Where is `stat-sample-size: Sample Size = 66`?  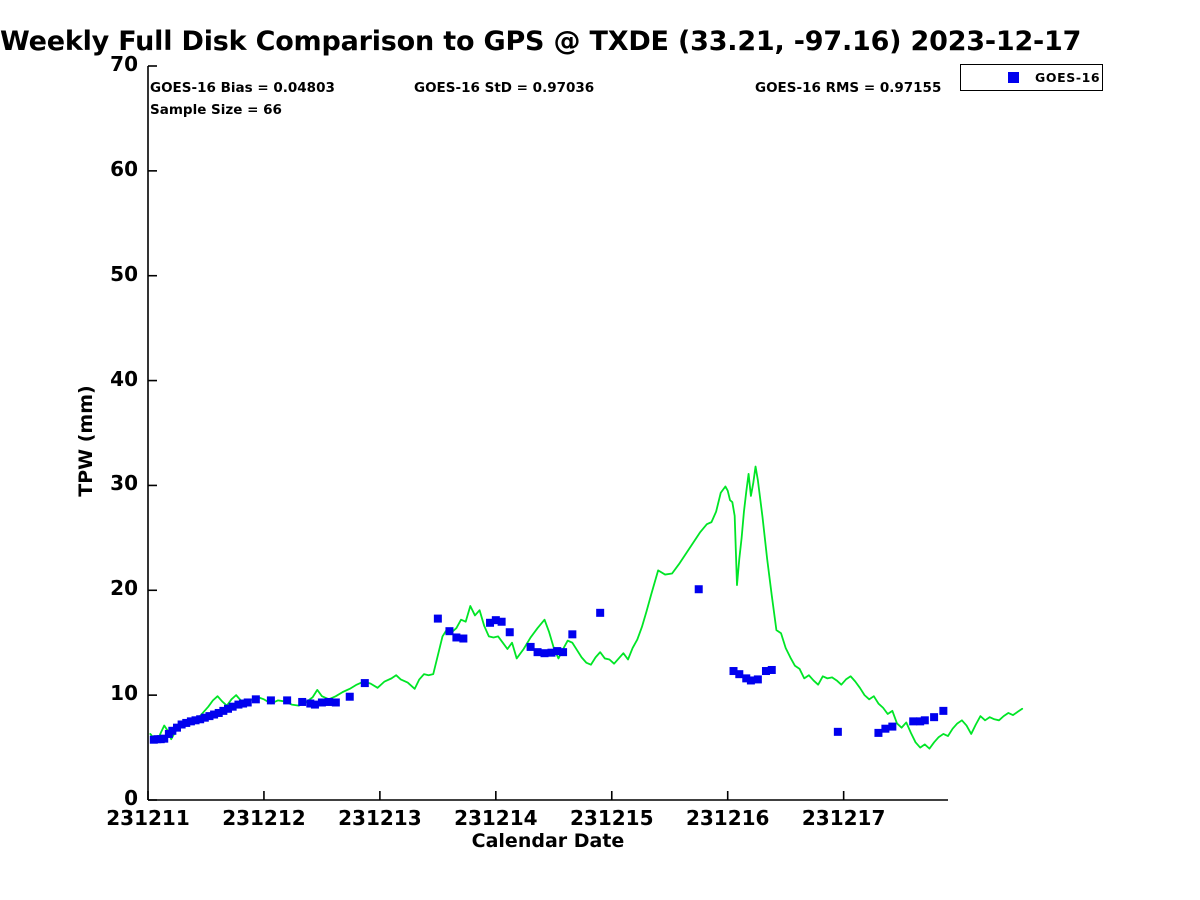
stat-sample-size: Sample Size = 66 is located at coordinates (216, 110).